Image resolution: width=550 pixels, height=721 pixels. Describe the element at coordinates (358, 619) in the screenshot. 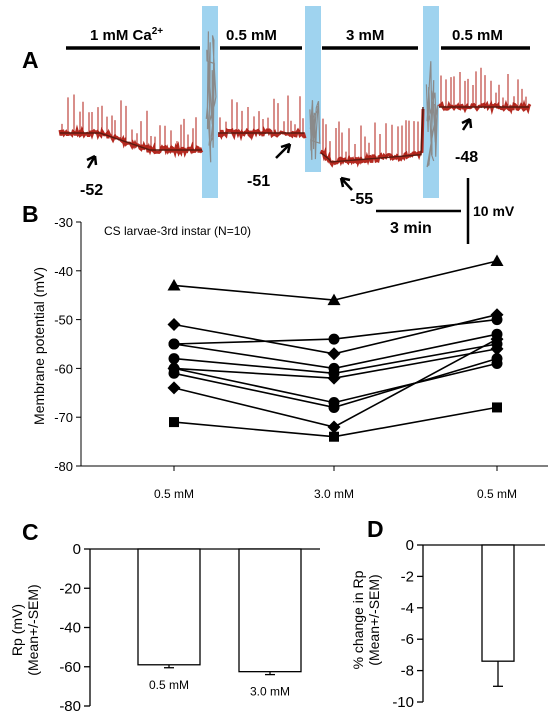

I see `chart-d-ylabel: % change in Rp` at that location.